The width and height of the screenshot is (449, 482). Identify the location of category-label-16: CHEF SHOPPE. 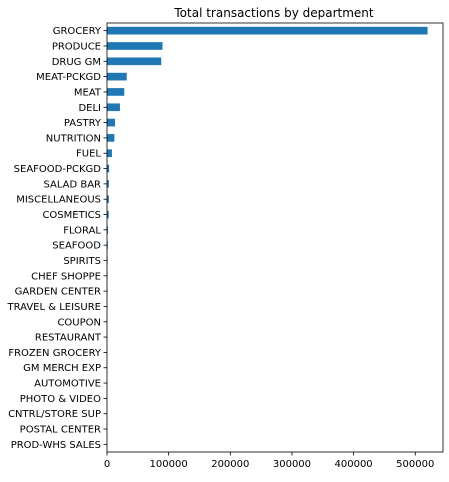
(66, 276).